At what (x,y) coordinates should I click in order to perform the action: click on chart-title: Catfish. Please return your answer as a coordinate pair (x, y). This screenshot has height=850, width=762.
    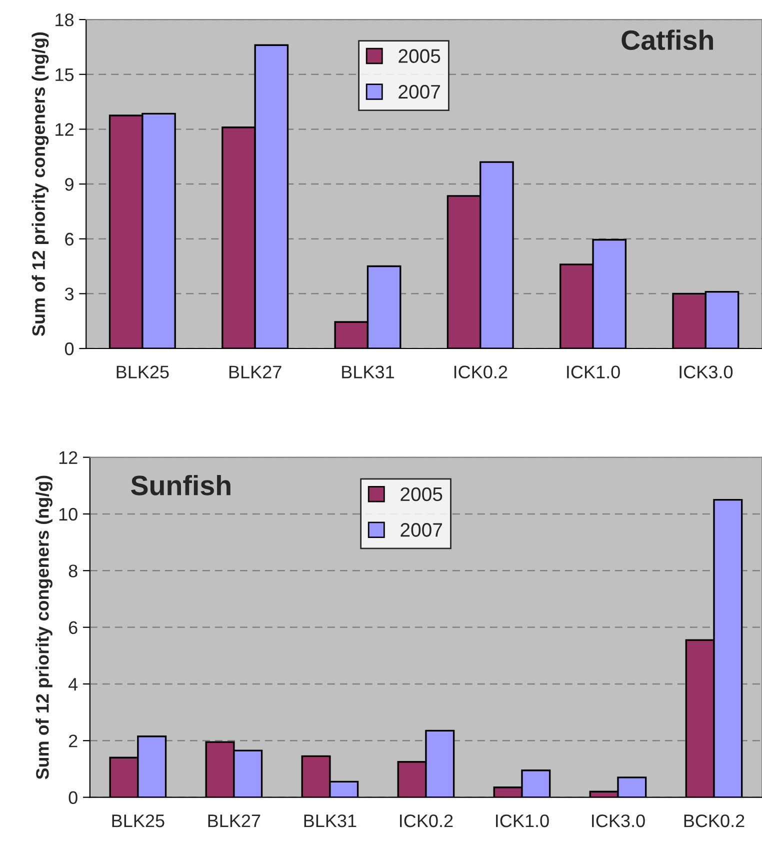
    Looking at the image, I should click on (667, 40).